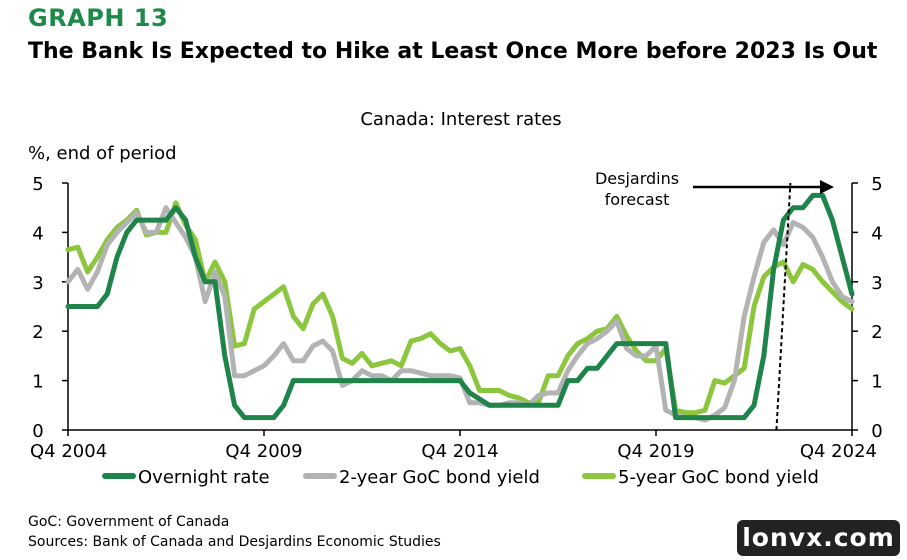  What do you see at coordinates (838, 451) in the screenshot?
I see `x-tick-label: Q4 2024` at bounding box center [838, 451].